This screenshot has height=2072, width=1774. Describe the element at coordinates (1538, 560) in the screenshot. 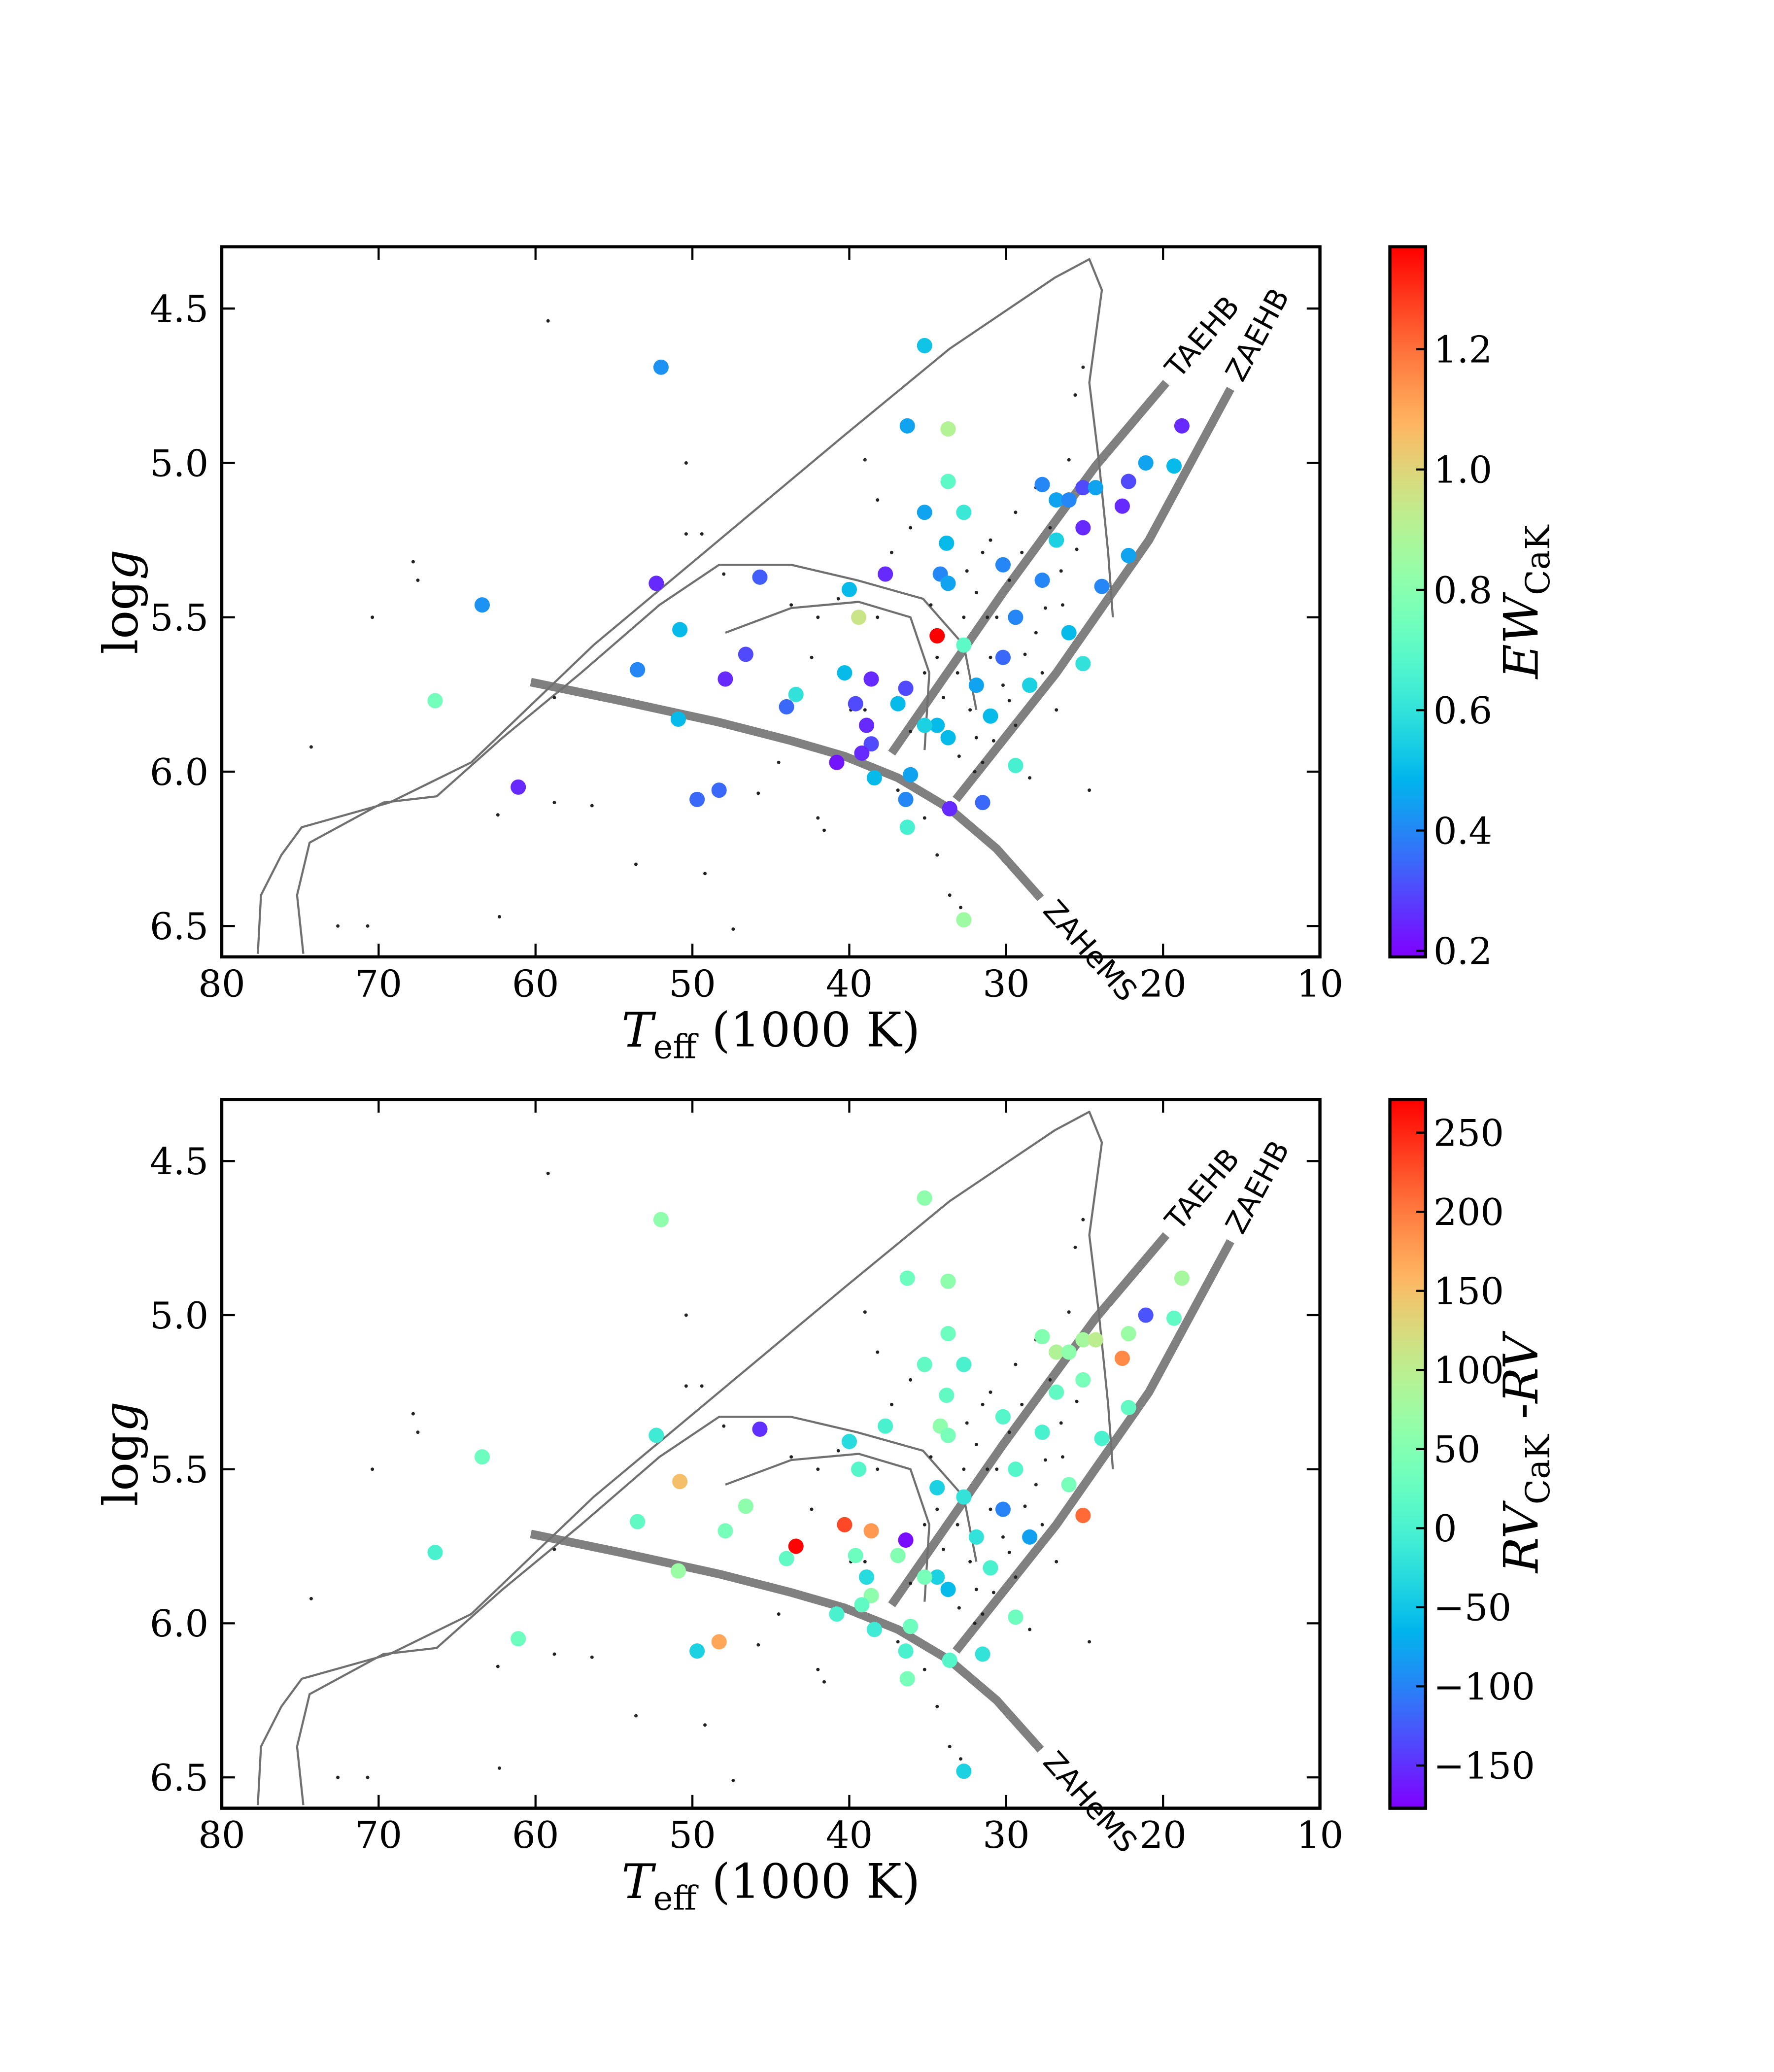

I see `colorbar-label-part: CaK` at that location.